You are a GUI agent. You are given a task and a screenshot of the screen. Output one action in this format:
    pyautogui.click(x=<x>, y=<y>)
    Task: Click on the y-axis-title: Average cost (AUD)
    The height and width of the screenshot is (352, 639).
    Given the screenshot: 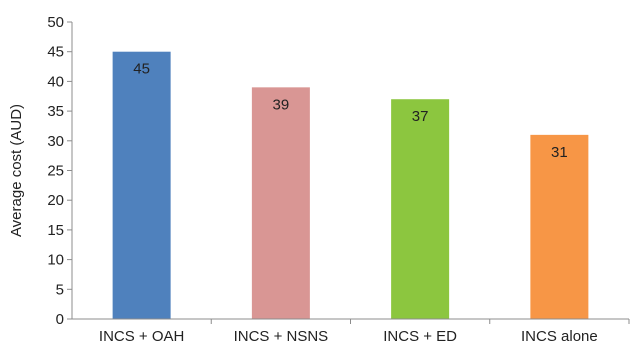 What is the action you would take?
    pyautogui.click(x=16, y=170)
    